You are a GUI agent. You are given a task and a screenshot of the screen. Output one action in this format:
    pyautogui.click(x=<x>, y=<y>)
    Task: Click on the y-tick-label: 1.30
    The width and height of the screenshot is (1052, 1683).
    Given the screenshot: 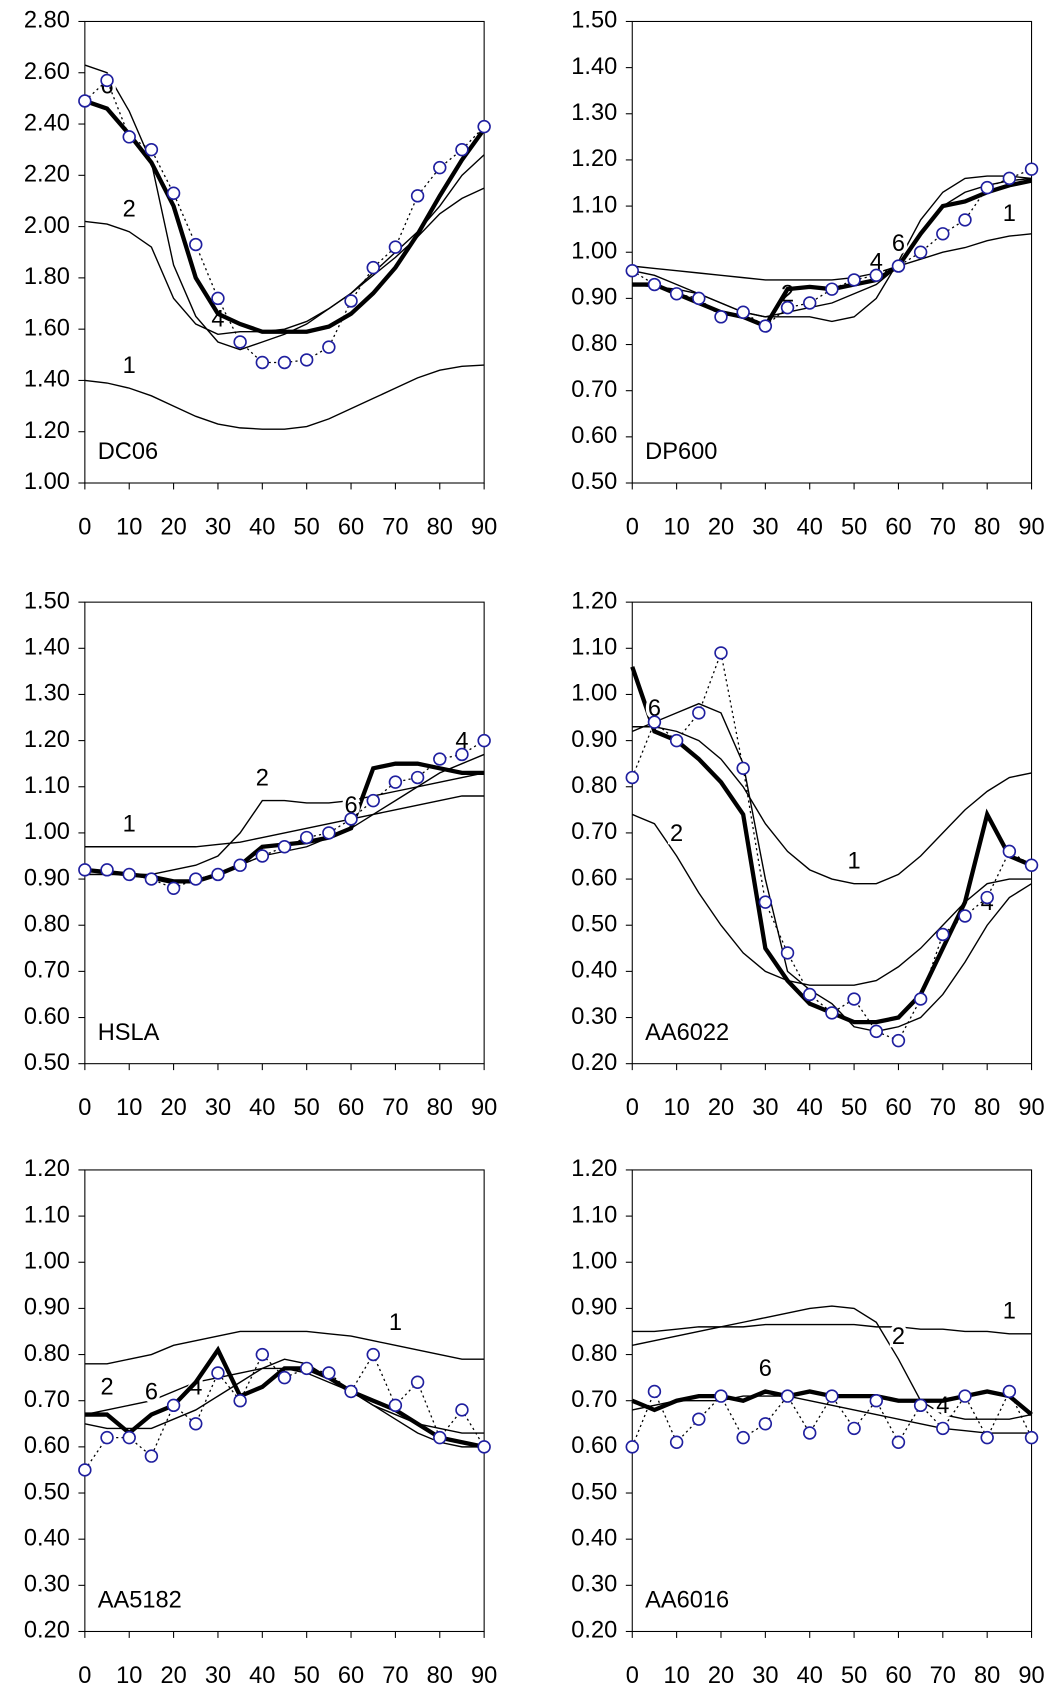 What is the action you would take?
    pyautogui.click(x=47, y=694)
    